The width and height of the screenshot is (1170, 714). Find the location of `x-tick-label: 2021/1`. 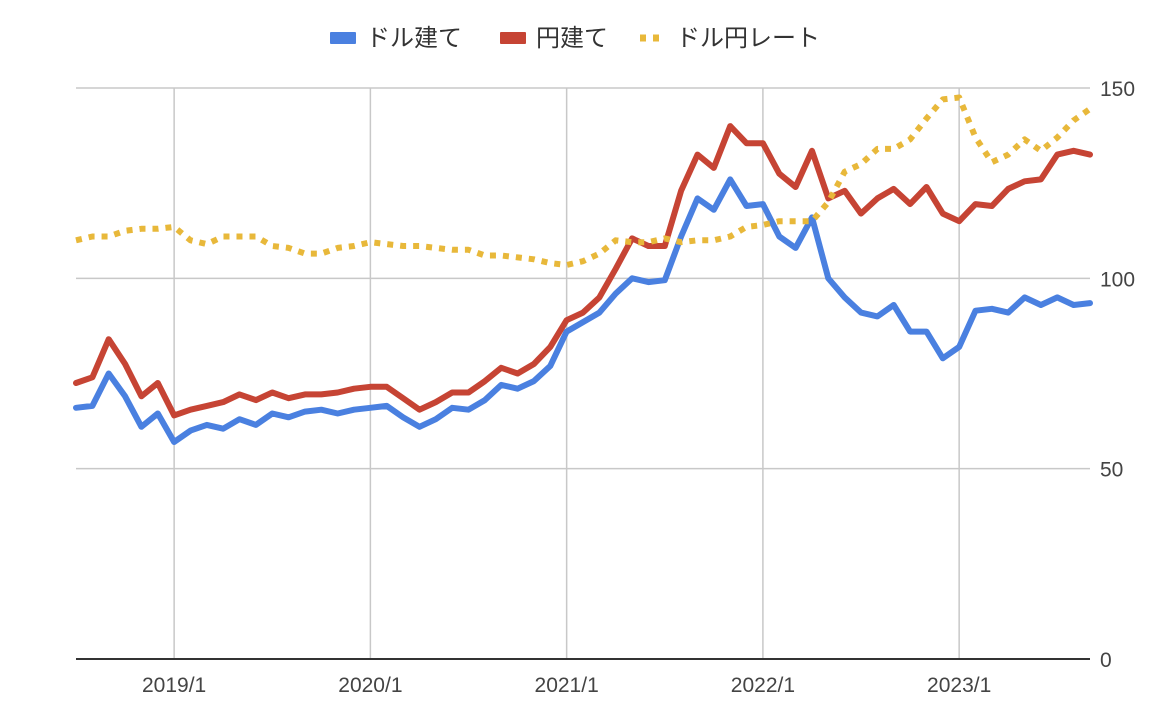

x-tick-label: 2021/1 is located at coordinates (567, 685).